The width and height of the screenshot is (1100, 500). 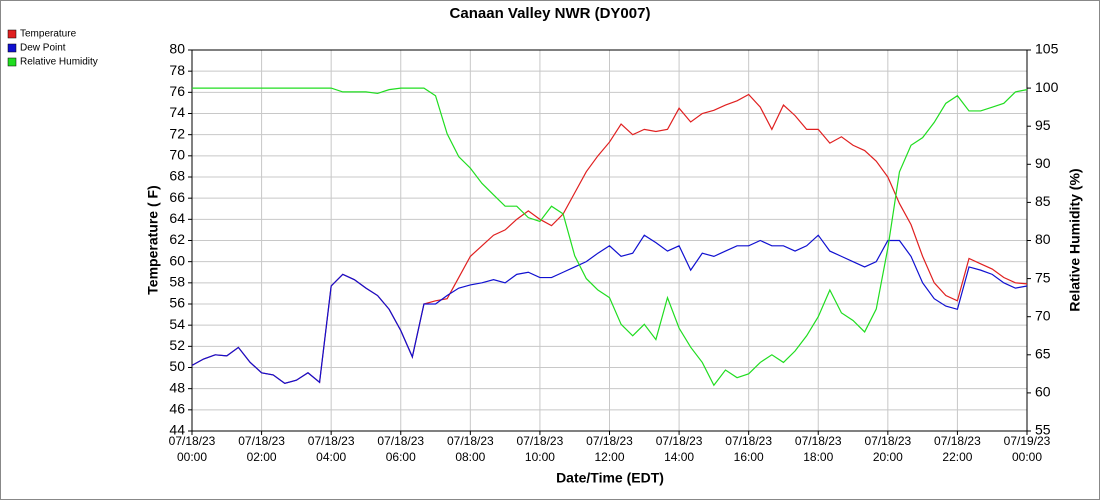 What do you see at coordinates (1043, 315) in the screenshot?
I see `y2-tick-label: 70` at bounding box center [1043, 315].